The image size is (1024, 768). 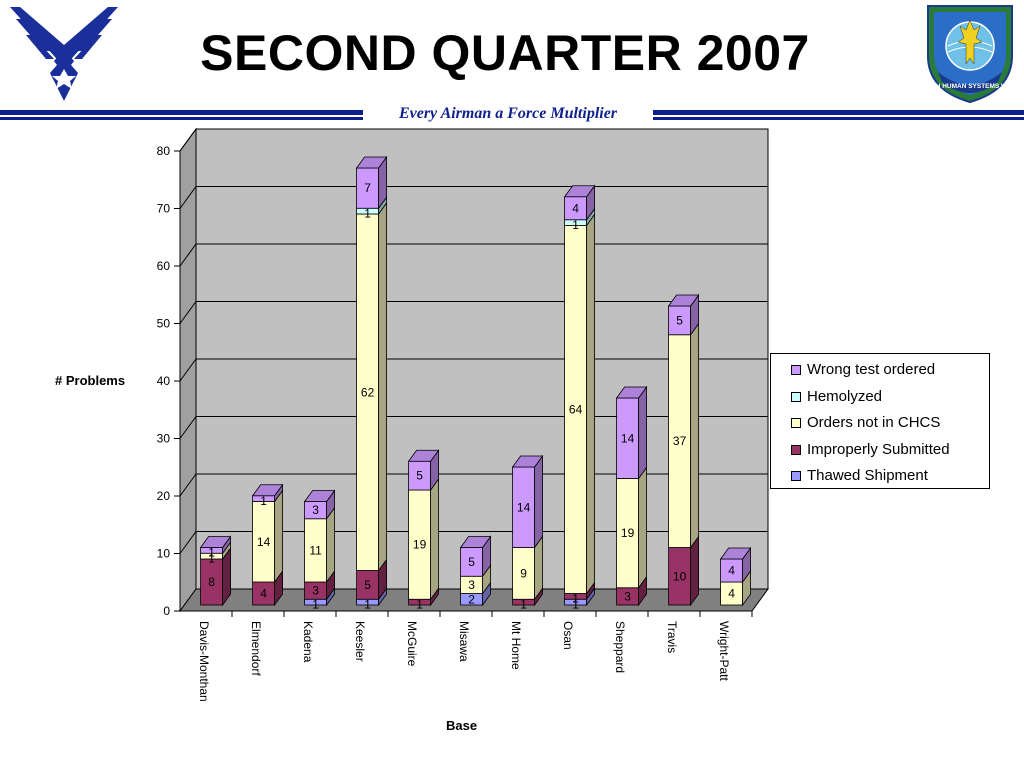 What do you see at coordinates (164, 266) in the screenshot?
I see `y-tick-label: 60` at bounding box center [164, 266].